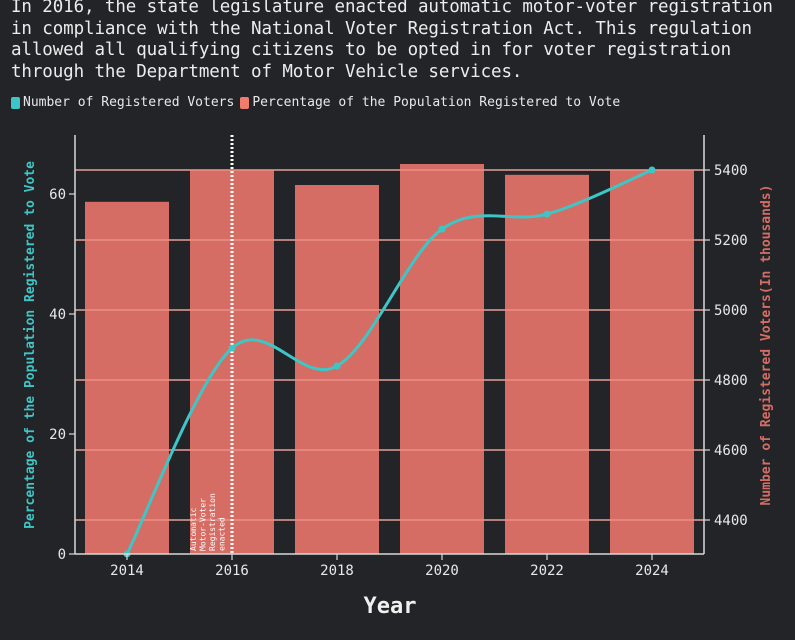 Image resolution: width=795 pixels, height=640 pixels. I want to click on left-tick-label: 40, so click(57, 315).